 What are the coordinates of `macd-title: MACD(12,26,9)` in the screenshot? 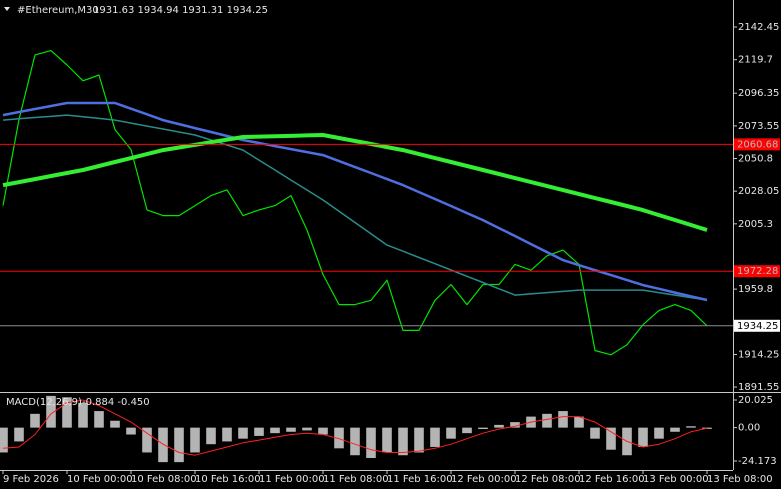 It's located at (44, 402).